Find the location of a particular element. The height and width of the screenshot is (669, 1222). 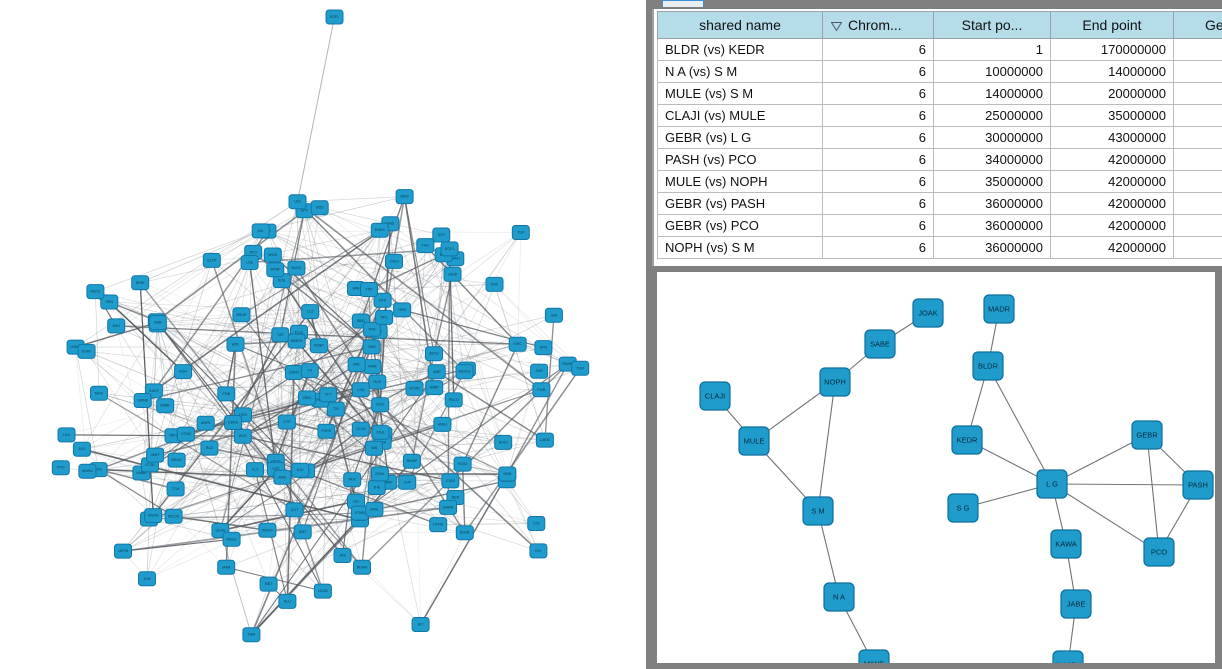

cell-shared_name: BLDR (vs) KEDR is located at coordinates (740, 49).